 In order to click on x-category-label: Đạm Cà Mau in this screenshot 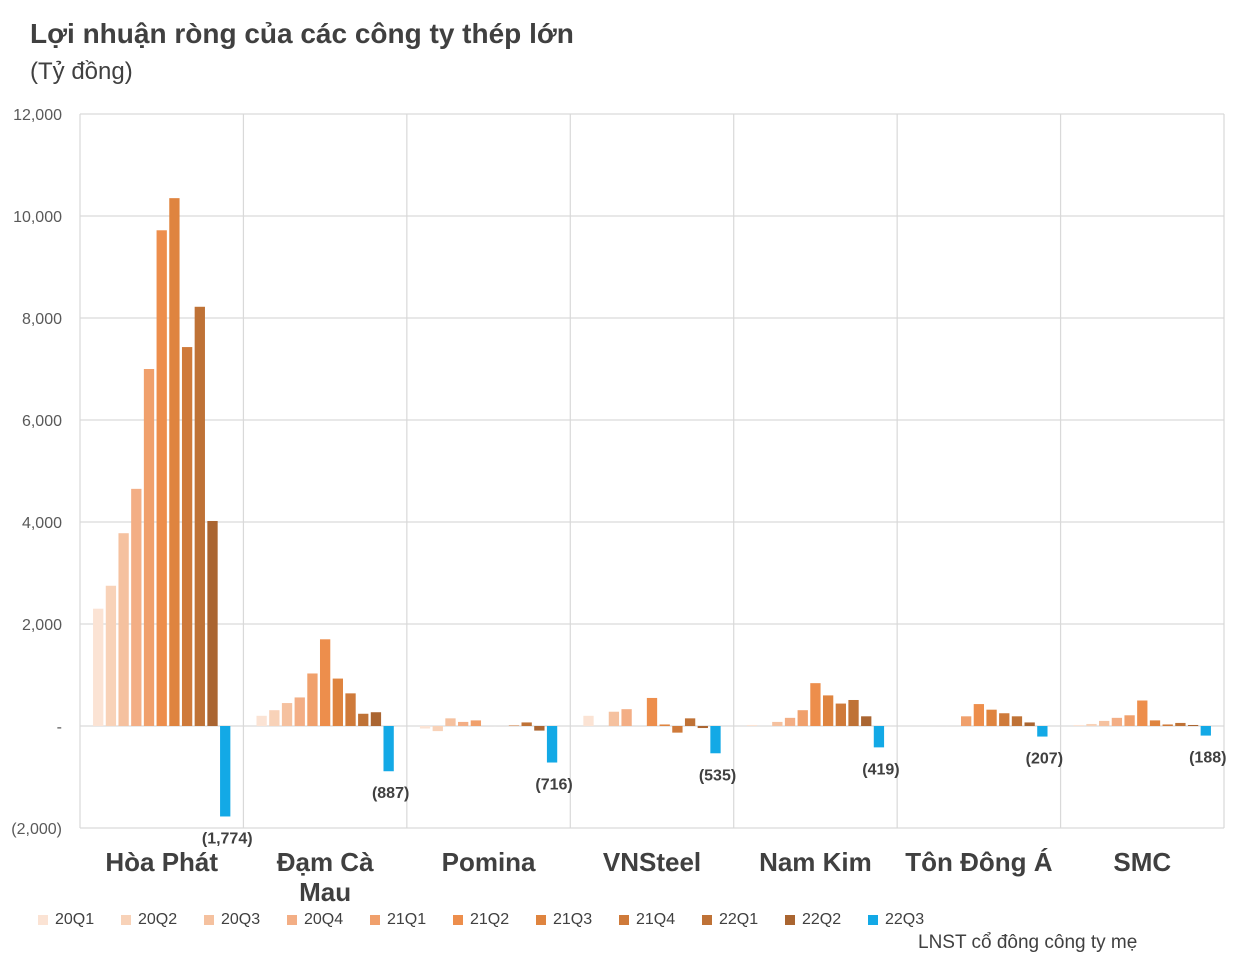, I will do `click(325, 877)`.